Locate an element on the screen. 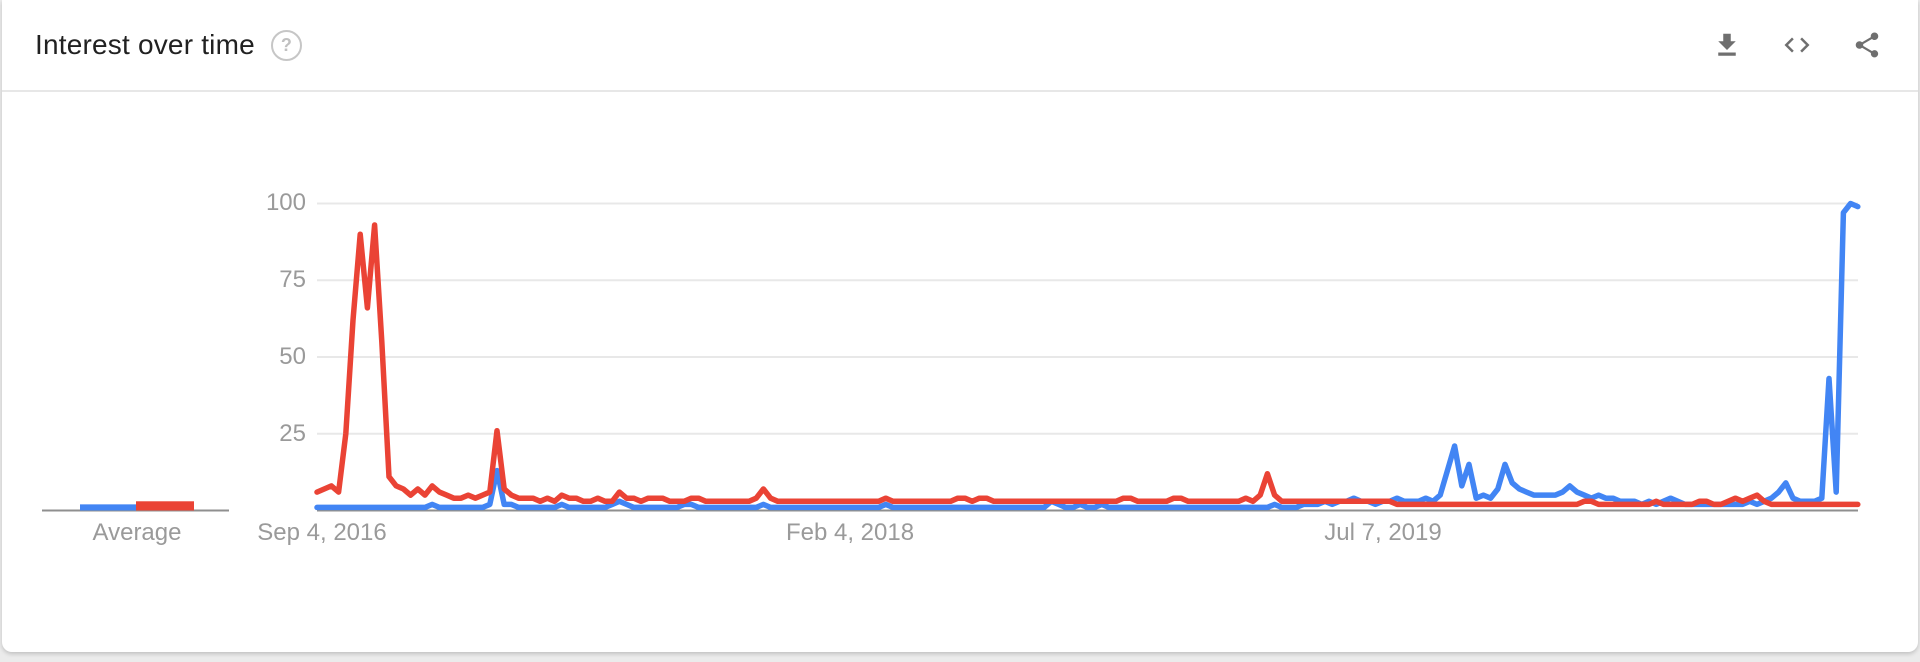 The width and height of the screenshot is (1920, 662). share-icon is located at coordinates (1867, 45).